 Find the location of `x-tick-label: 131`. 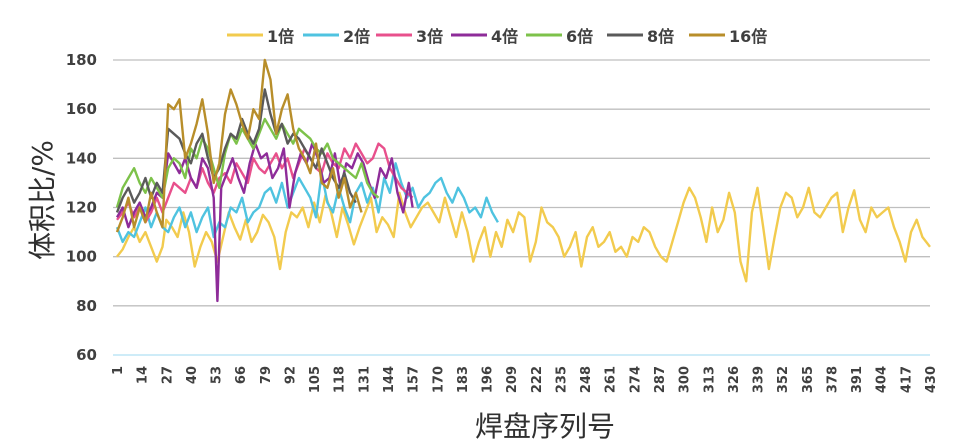

x-tick-label: 131 is located at coordinates (364, 379).